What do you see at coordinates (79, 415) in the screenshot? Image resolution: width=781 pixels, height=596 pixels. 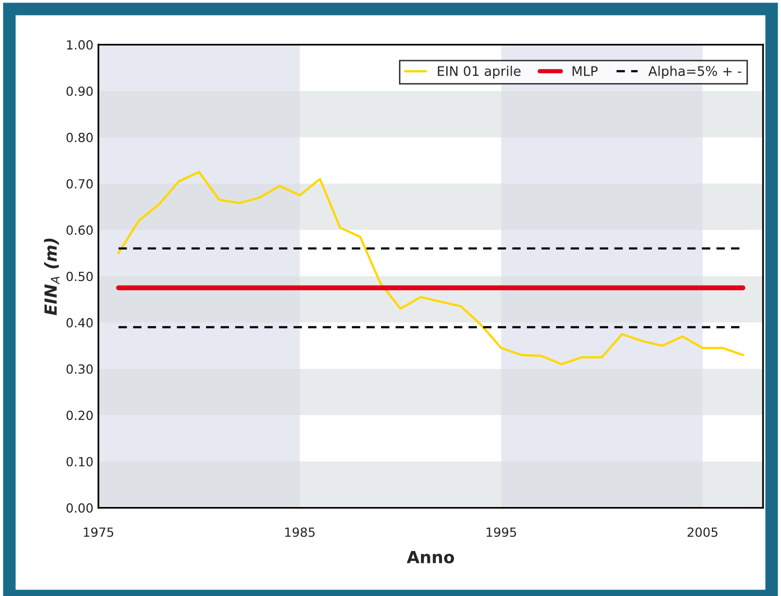 I see `y-tick-label: 0.20` at bounding box center [79, 415].